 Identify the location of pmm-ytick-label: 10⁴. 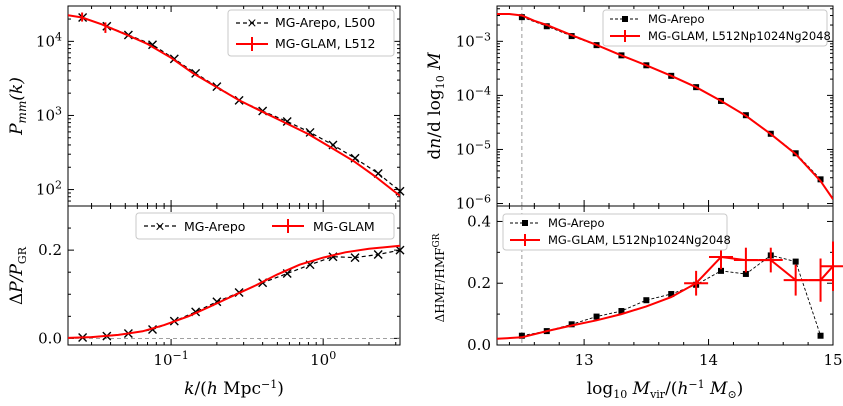
(49, 40).